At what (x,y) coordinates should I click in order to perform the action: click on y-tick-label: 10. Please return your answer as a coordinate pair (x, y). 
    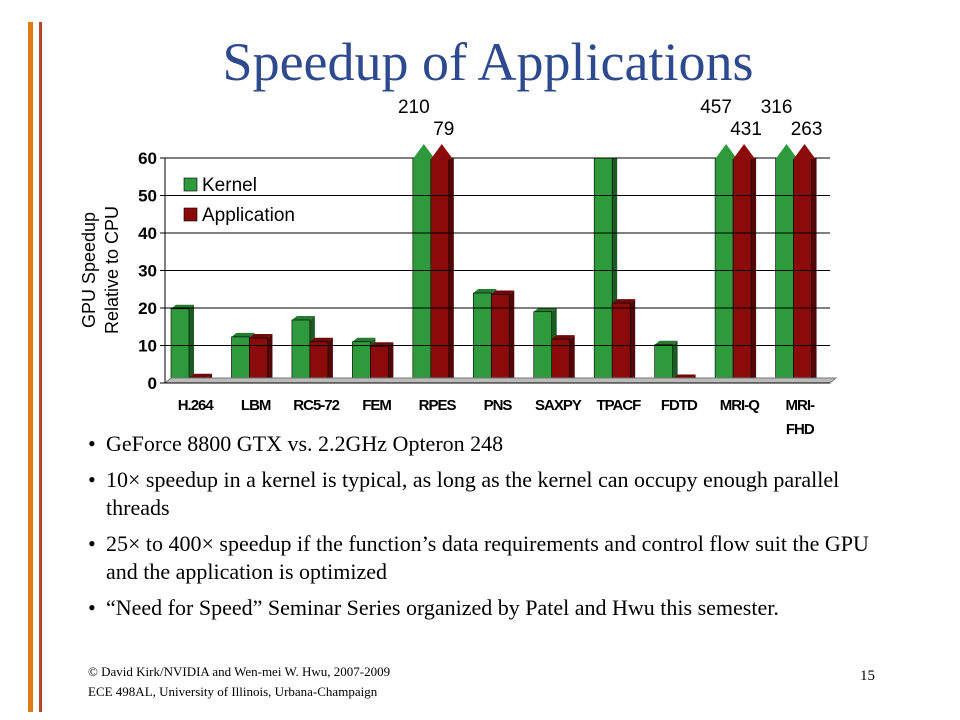
    Looking at the image, I should click on (147, 346).